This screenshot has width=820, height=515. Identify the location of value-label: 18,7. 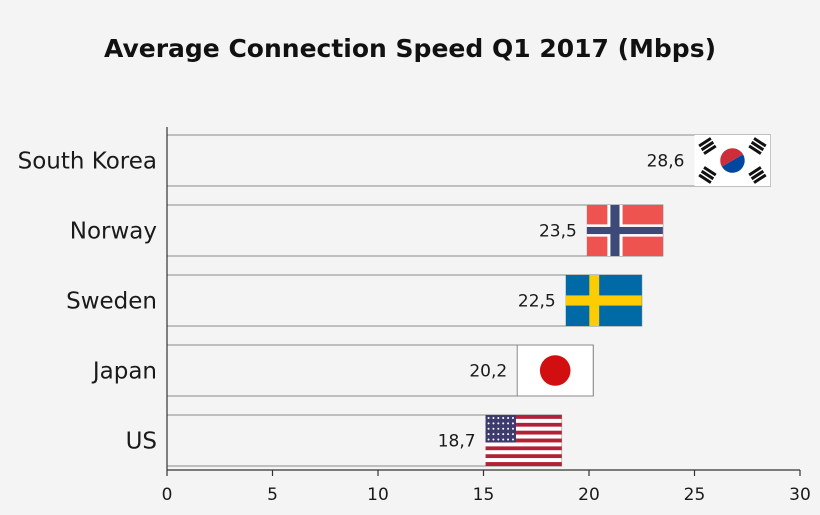
(457, 442).